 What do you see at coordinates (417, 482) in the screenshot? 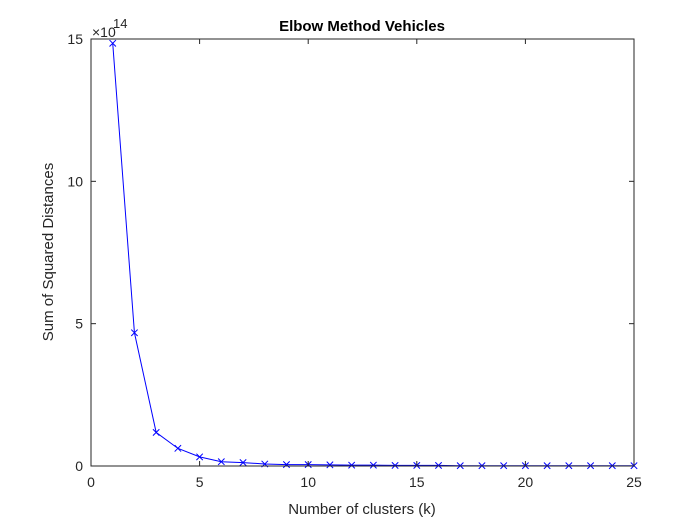
I see `x-tick-label-3: 15` at bounding box center [417, 482].